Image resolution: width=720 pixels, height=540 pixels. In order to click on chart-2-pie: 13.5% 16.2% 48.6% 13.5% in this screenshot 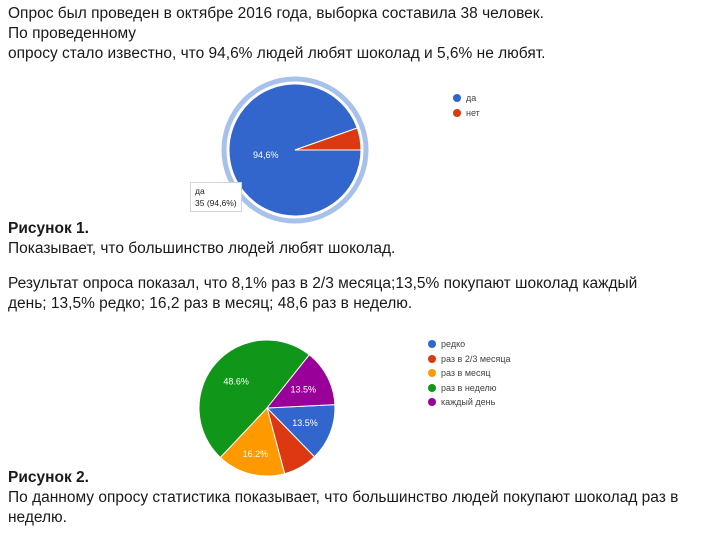, I will do `click(267, 408)`.